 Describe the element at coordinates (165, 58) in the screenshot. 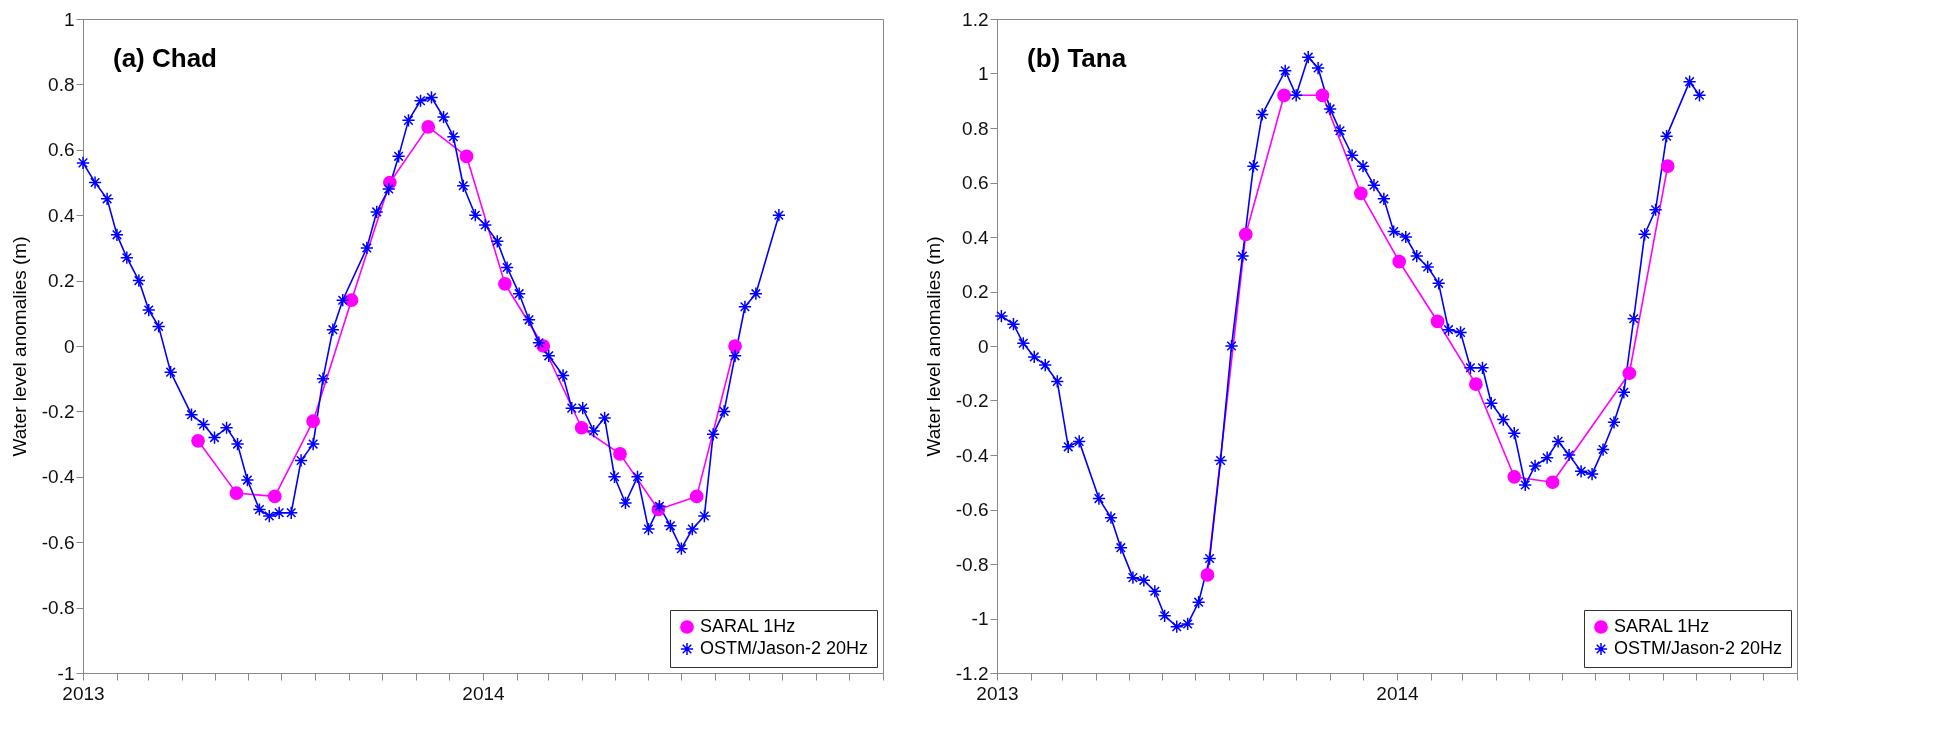

I see `text: (a) Chad` at that location.